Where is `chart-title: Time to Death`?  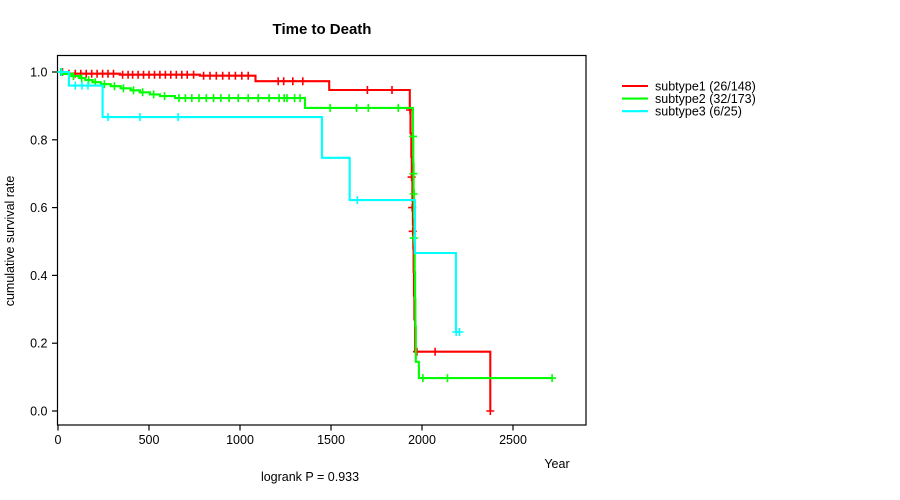
chart-title: Time to Death is located at coordinates (322, 29).